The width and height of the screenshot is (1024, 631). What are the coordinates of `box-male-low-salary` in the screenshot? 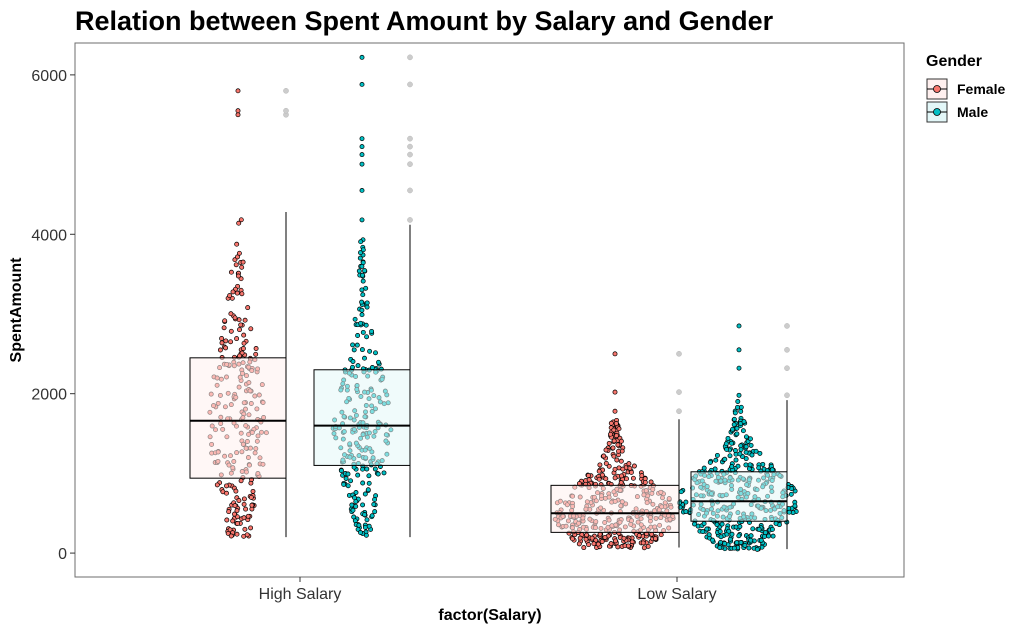 It's located at (739, 496).